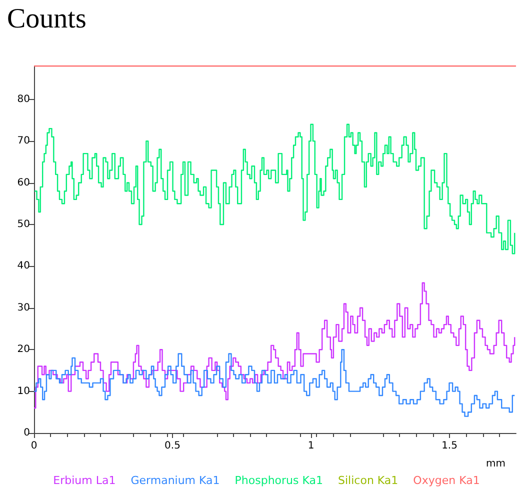 Image resolution: width=528 pixels, height=495 pixels. I want to click on y-tick-label: 40, so click(23, 266).